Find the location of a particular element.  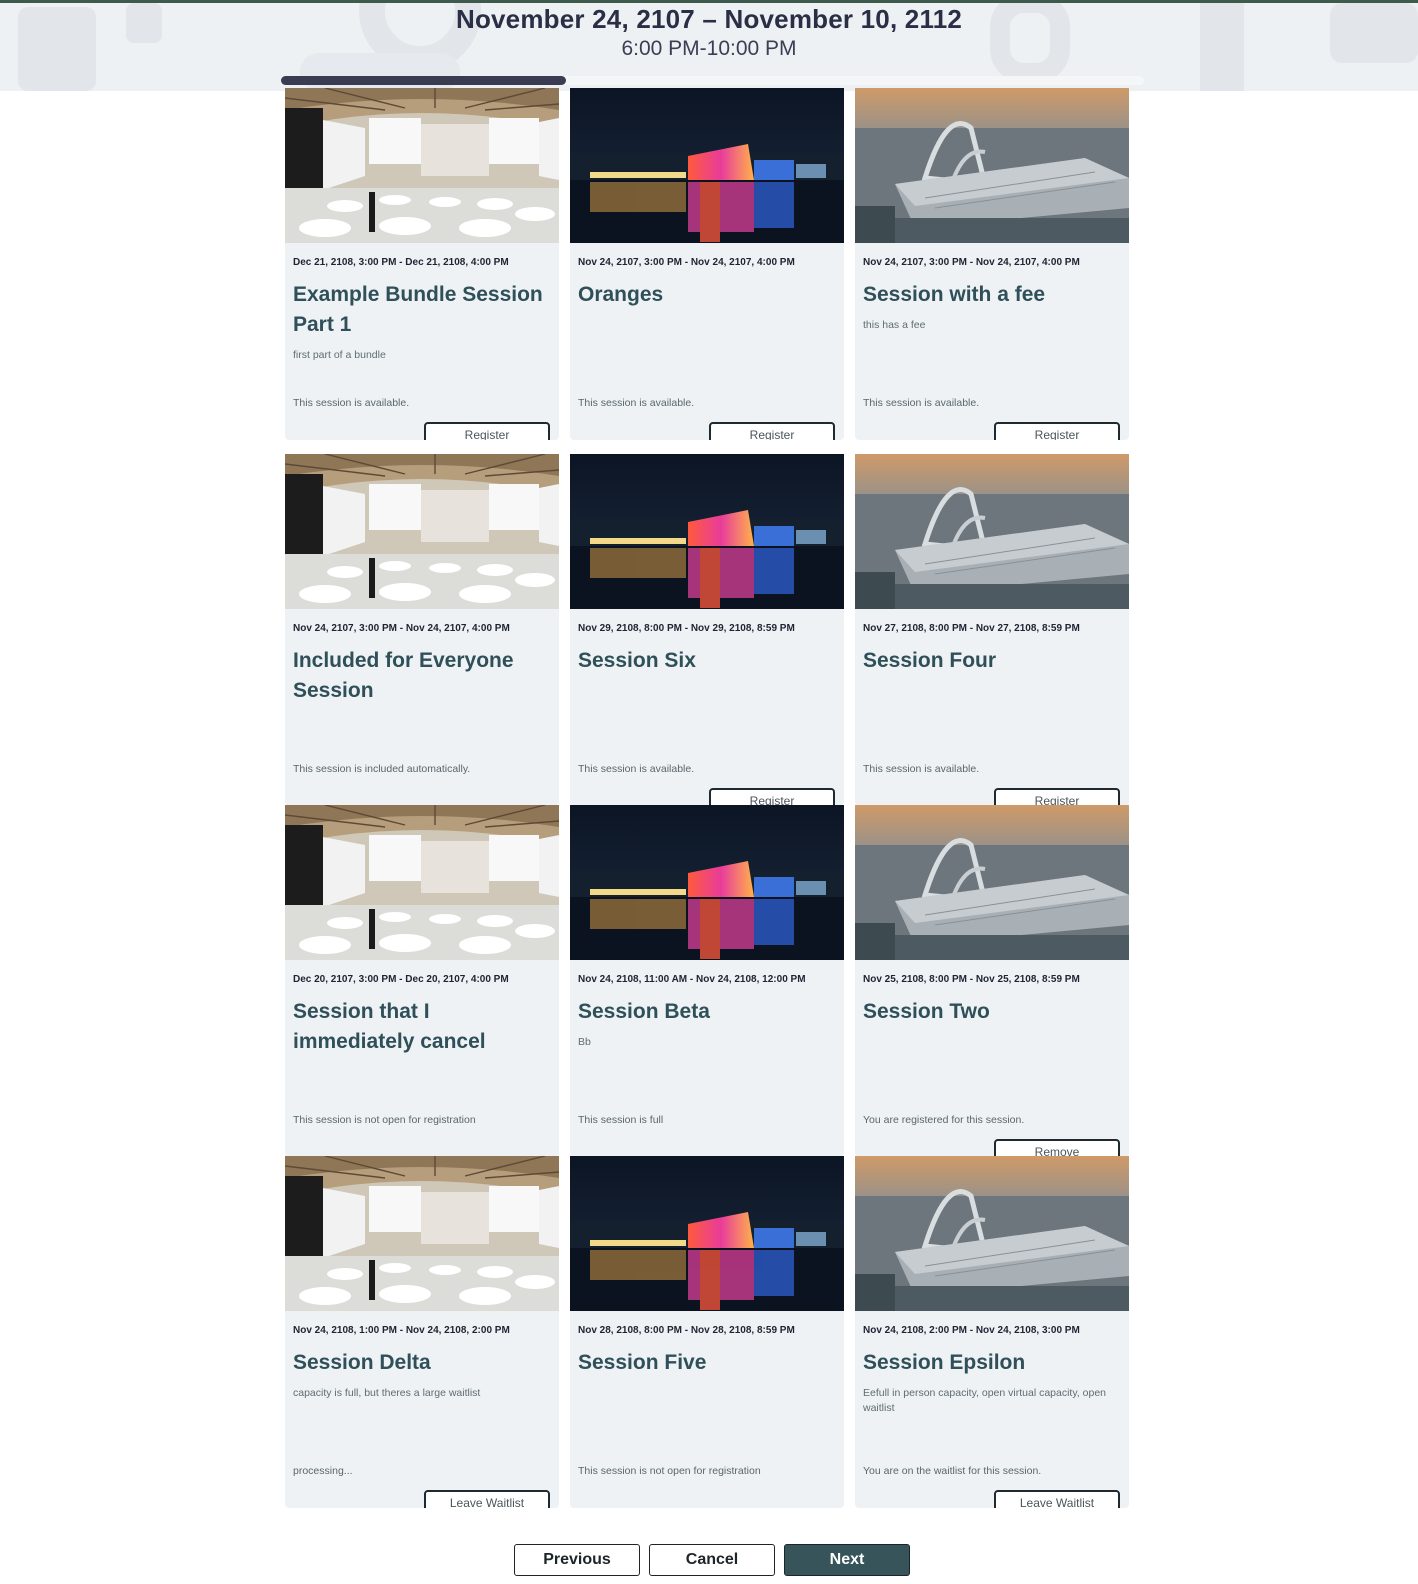

session-title: Session Beta Bb is located at coordinates (709, 1023).